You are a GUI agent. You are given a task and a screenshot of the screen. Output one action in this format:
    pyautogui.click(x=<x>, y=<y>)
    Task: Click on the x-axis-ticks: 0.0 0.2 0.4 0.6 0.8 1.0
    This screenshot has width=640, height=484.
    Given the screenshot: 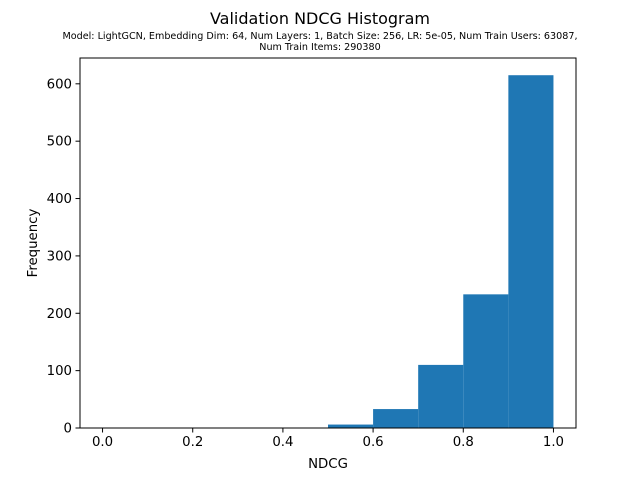 What is the action you would take?
    pyautogui.click(x=328, y=439)
    